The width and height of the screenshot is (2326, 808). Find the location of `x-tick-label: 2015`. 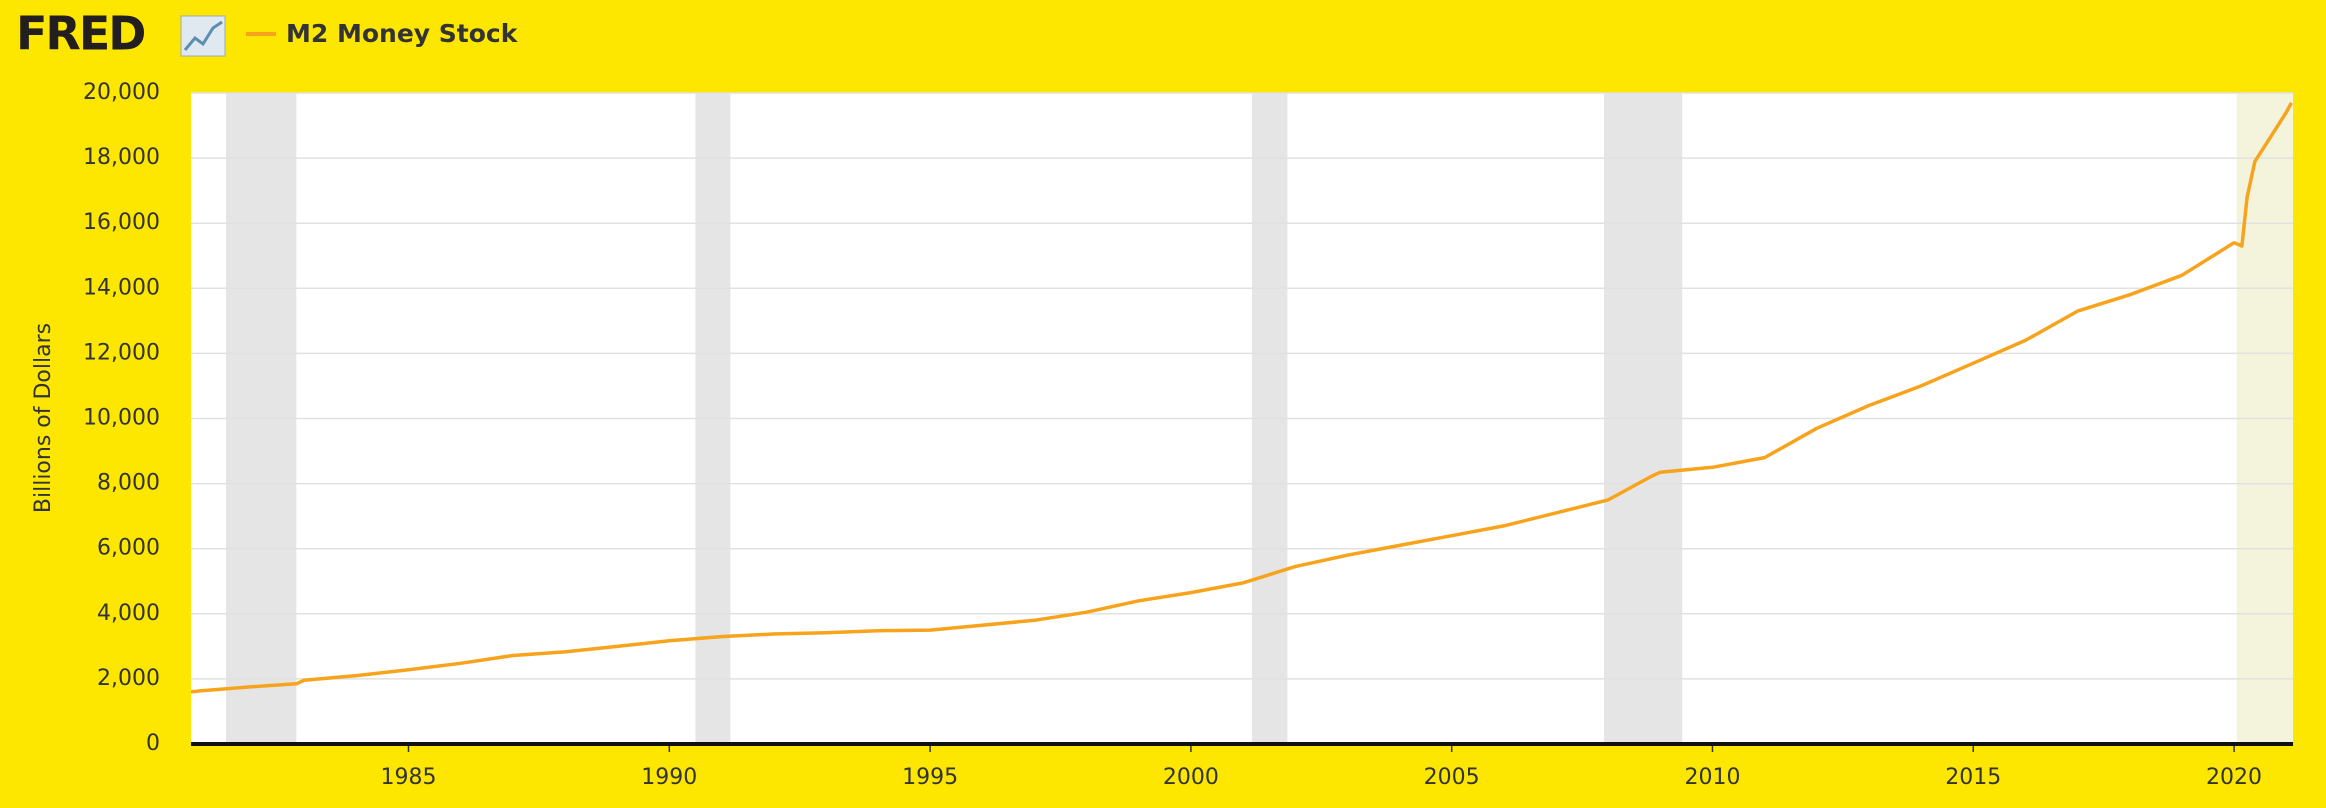

x-tick-label: 2015 is located at coordinates (1973, 777).